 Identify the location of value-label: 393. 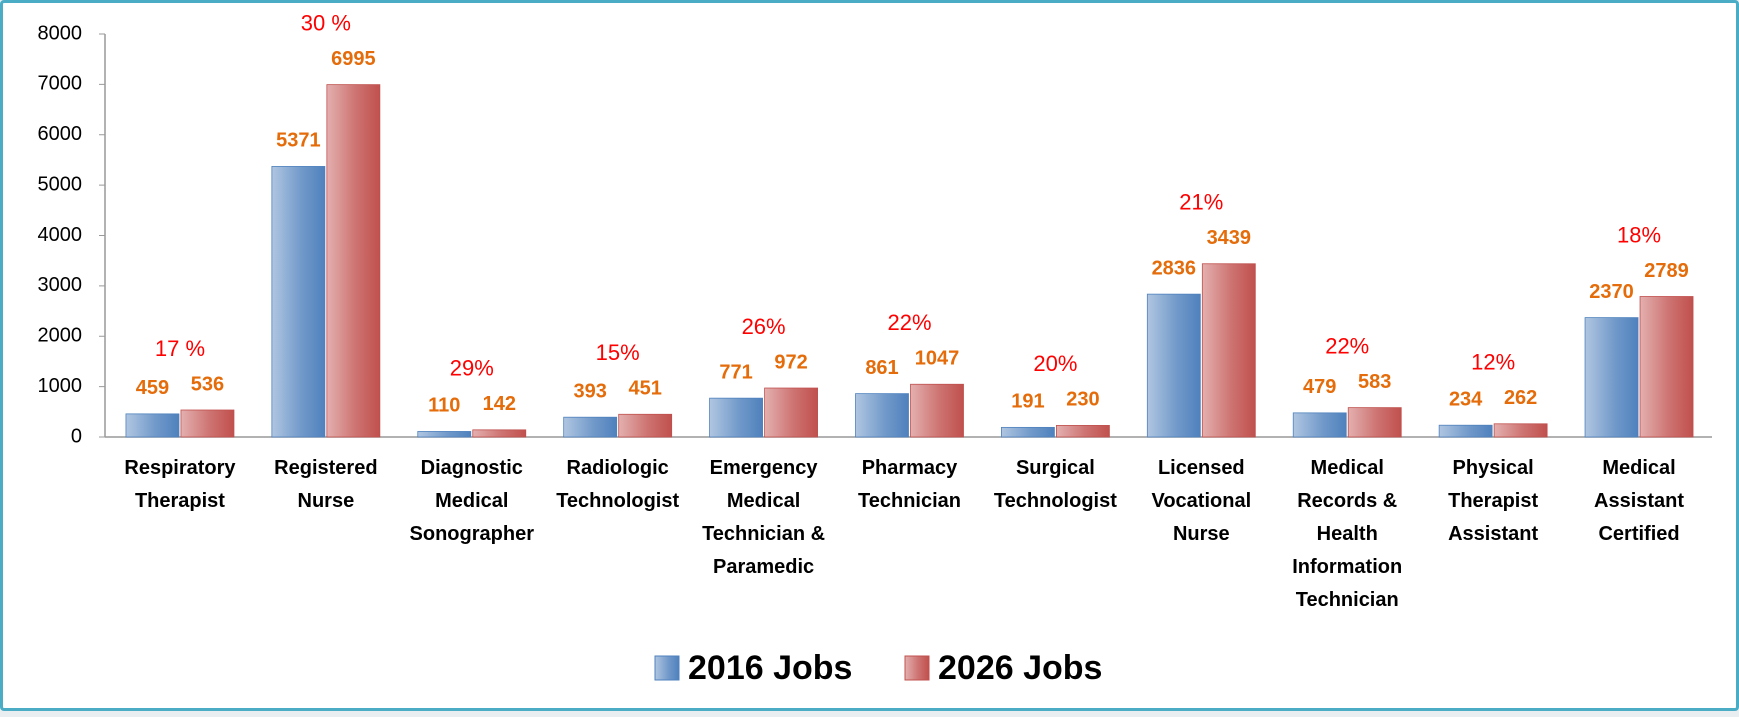
(589, 391).